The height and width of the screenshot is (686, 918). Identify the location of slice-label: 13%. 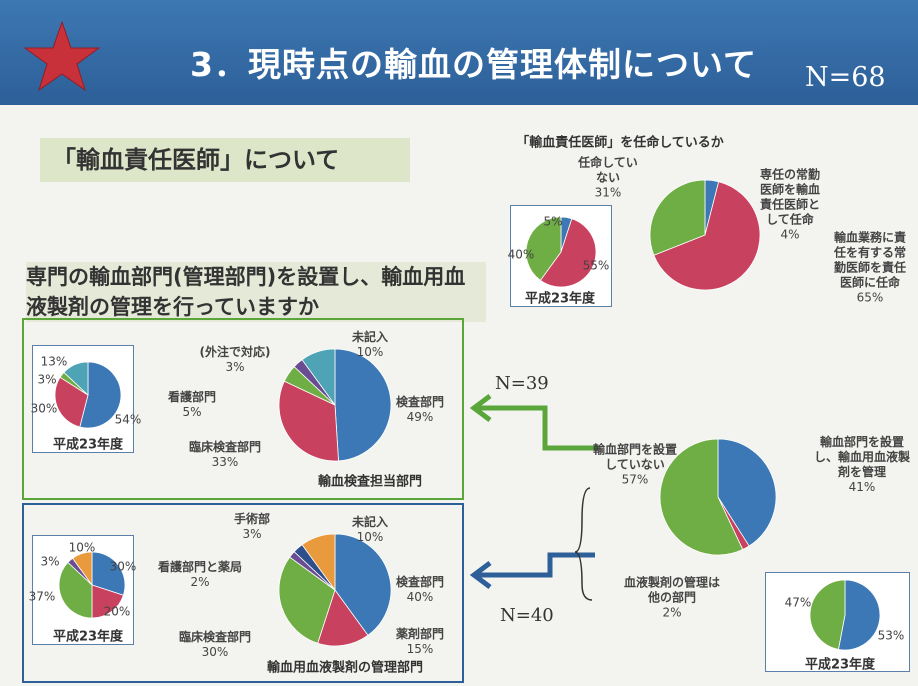
(54, 362).